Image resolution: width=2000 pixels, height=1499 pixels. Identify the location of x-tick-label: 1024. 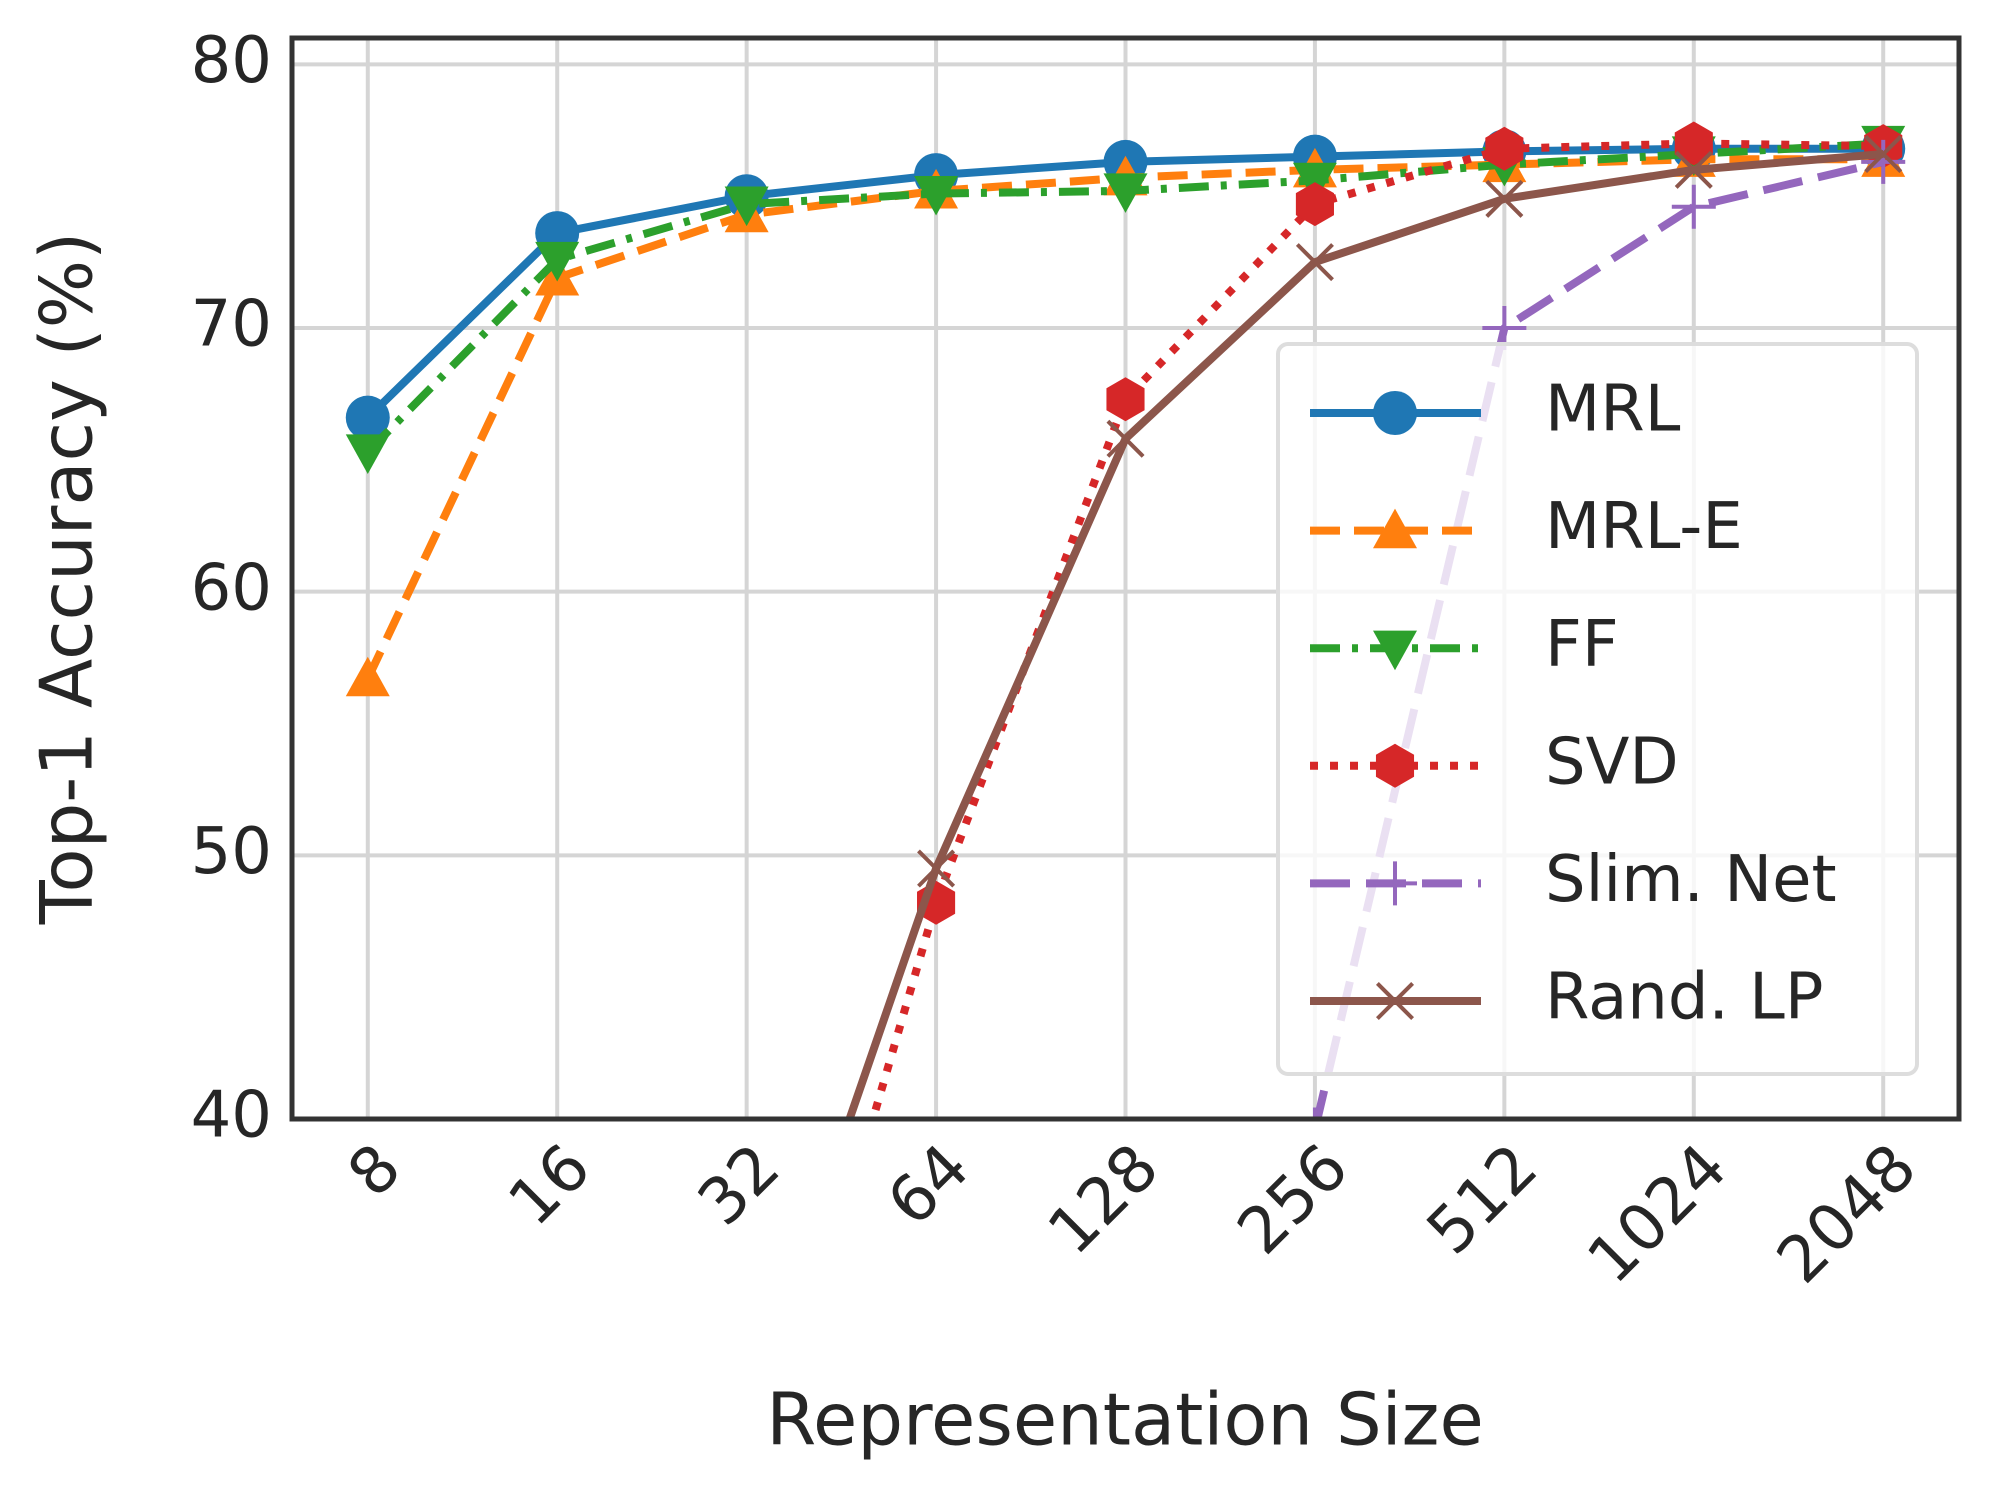
(1657, 1213).